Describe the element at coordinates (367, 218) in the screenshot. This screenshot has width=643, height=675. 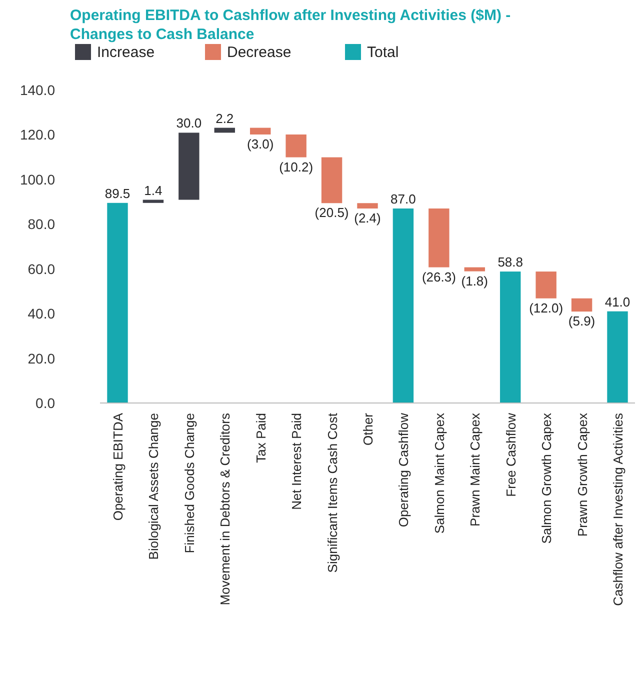
I see `data-label: (2.4)` at that location.